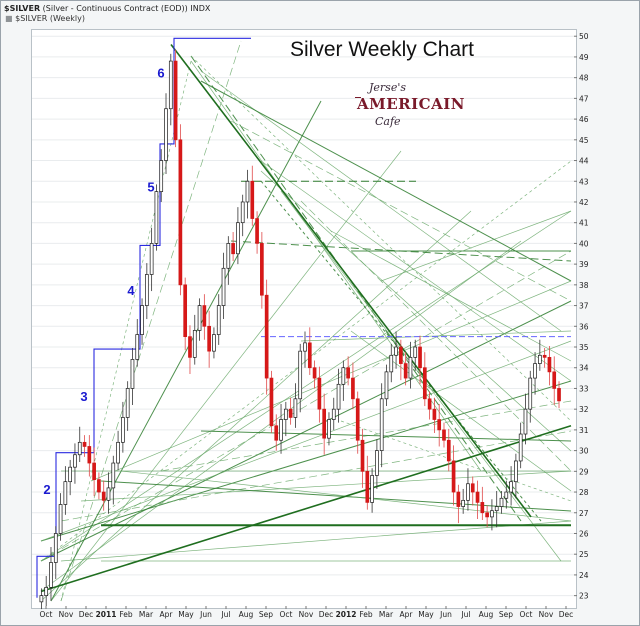  I want to click on logo-line2: AMERICAIN, so click(411, 104).